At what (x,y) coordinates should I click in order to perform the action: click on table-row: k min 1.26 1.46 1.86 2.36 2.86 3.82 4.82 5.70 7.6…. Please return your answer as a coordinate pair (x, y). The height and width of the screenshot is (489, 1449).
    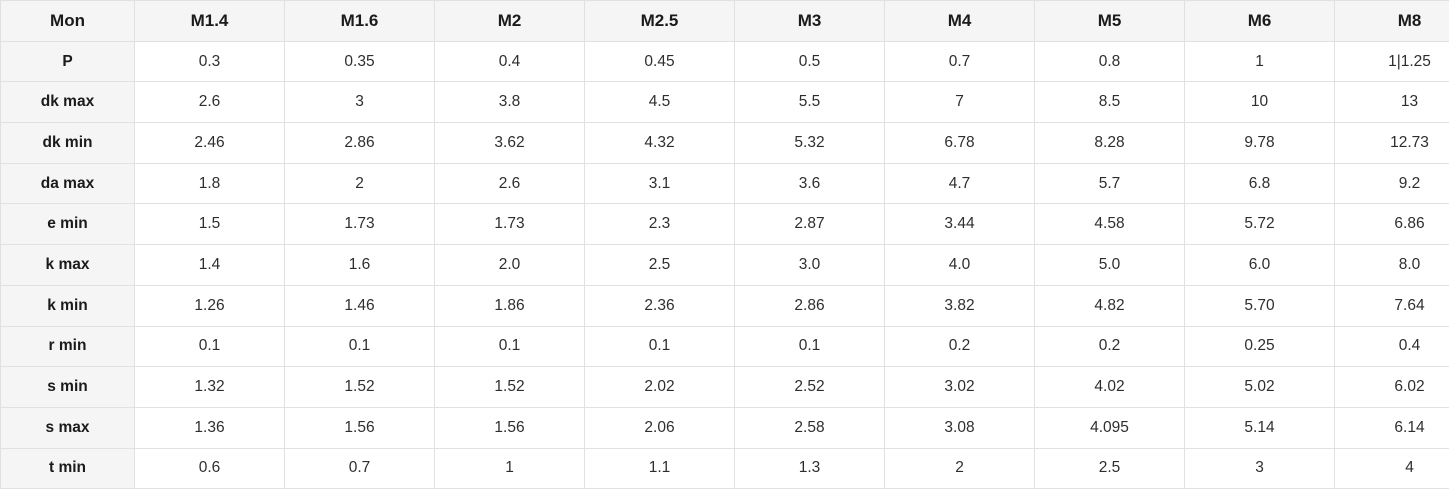
    Looking at the image, I should click on (724, 305).